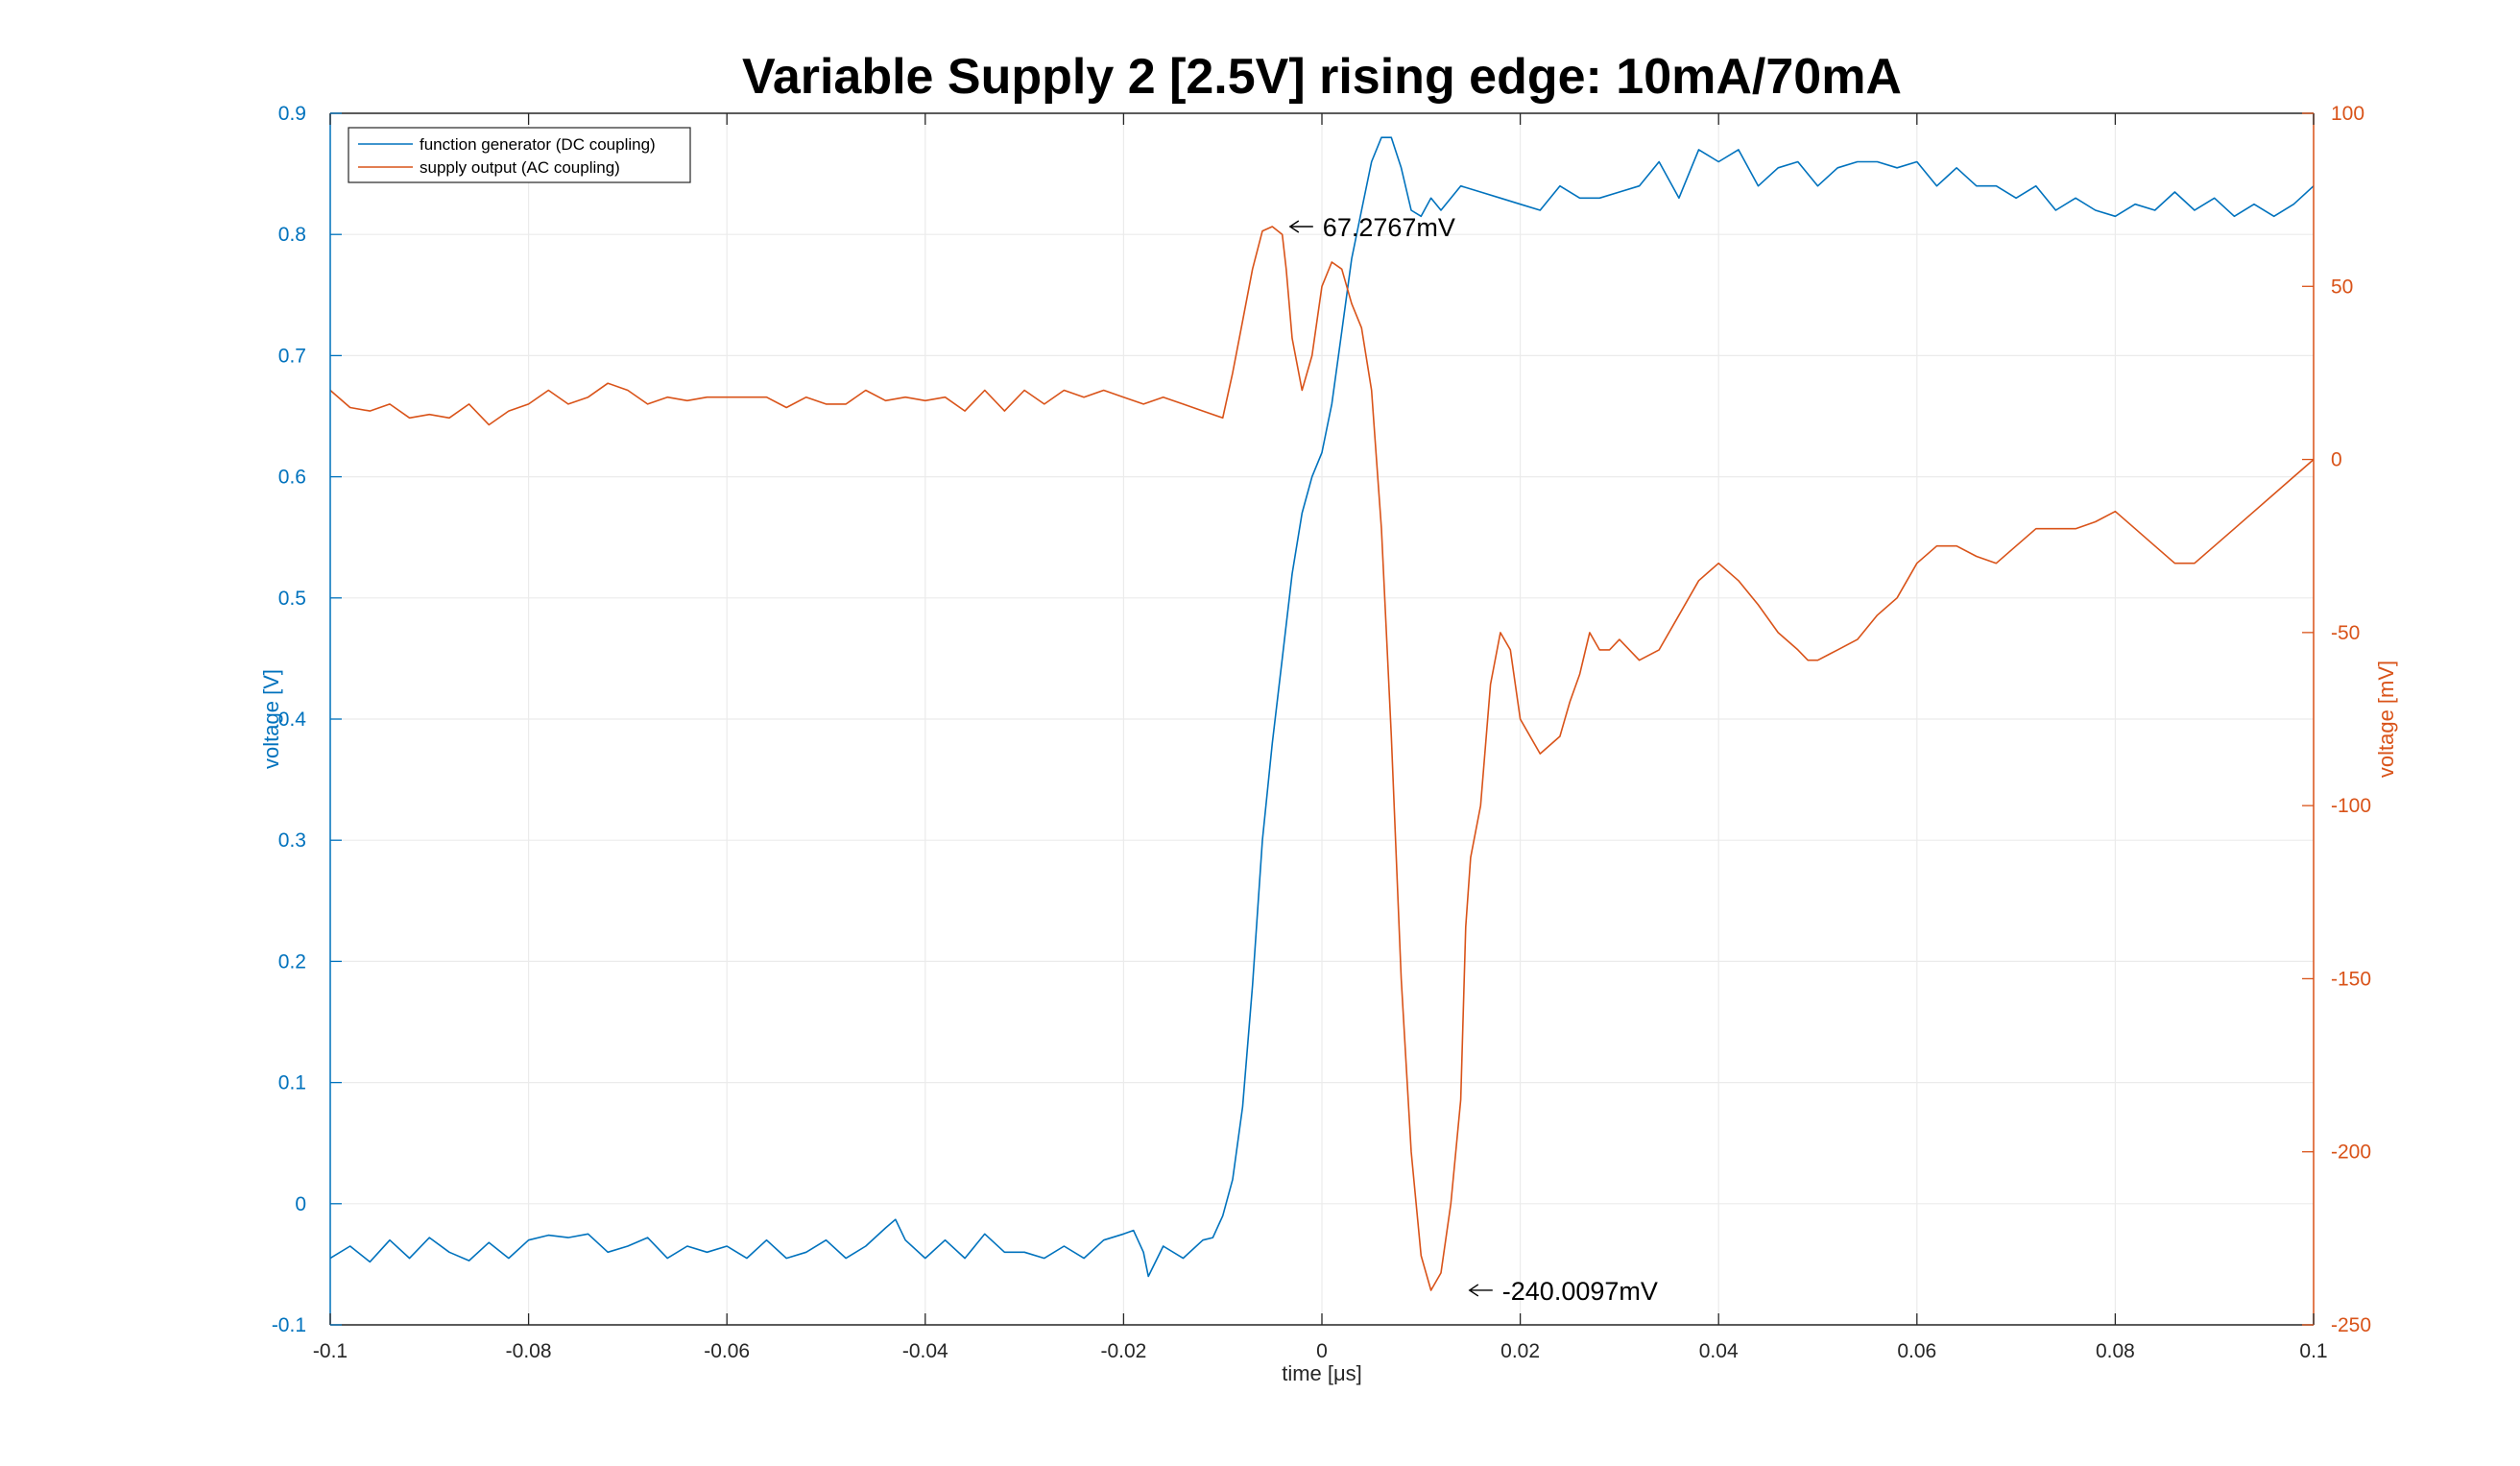 Image resolution: width=2520 pixels, height=1466 pixels. Describe the element at coordinates (925, 1351) in the screenshot. I see `x-tick-label-3: -0.04` at that location.